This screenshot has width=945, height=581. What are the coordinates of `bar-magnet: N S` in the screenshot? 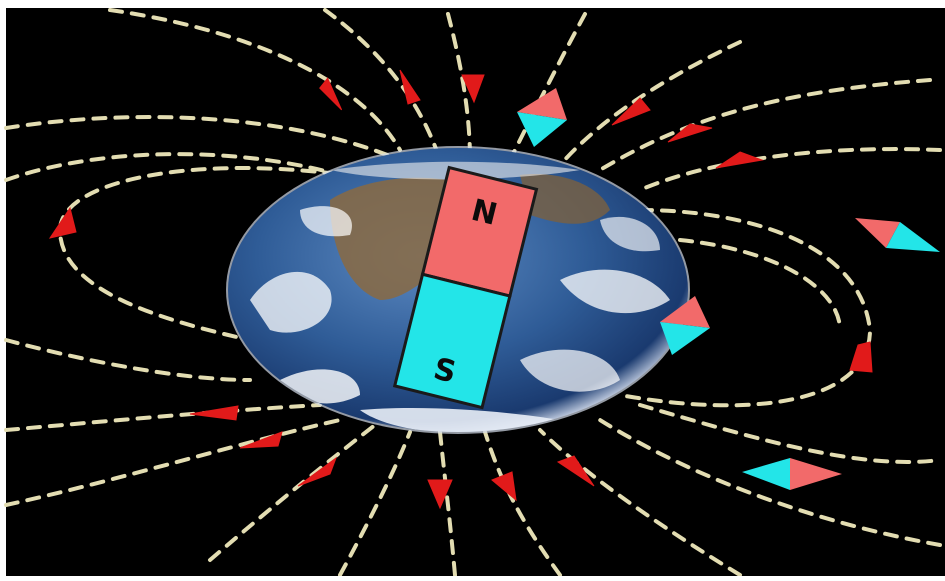 It's located at (465, 287).